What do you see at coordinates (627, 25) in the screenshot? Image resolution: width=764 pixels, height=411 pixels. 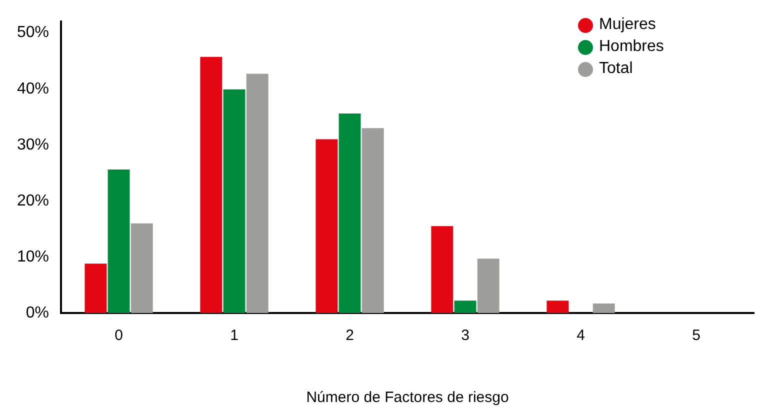 I see `legend-label: Mujeres` at bounding box center [627, 25].